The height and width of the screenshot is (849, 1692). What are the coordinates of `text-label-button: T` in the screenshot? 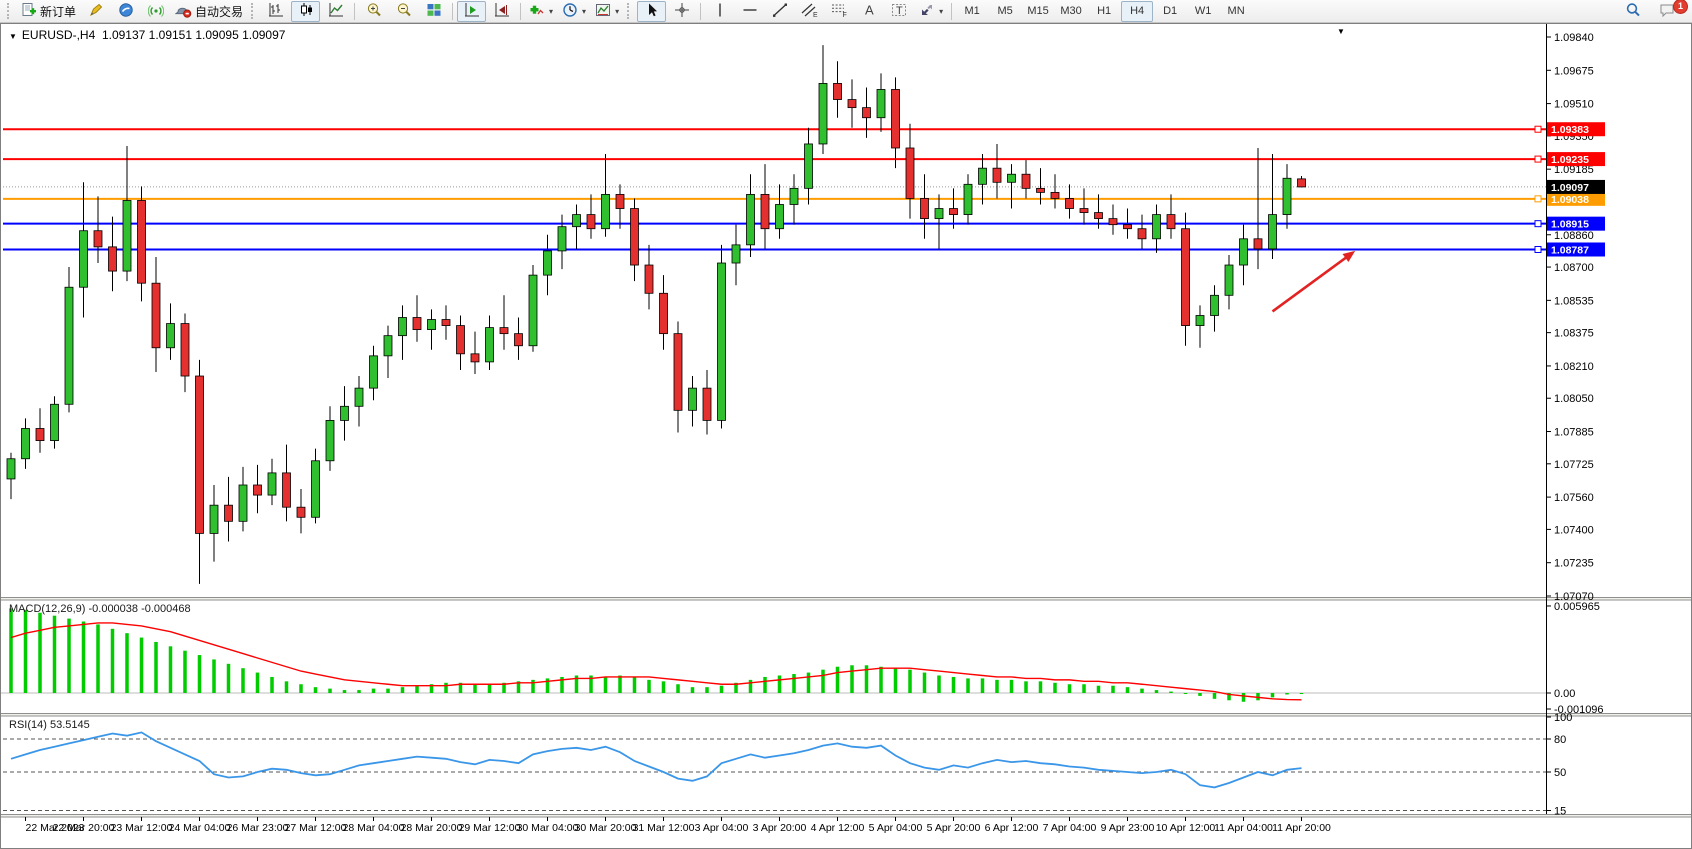 It's located at (899, 11).